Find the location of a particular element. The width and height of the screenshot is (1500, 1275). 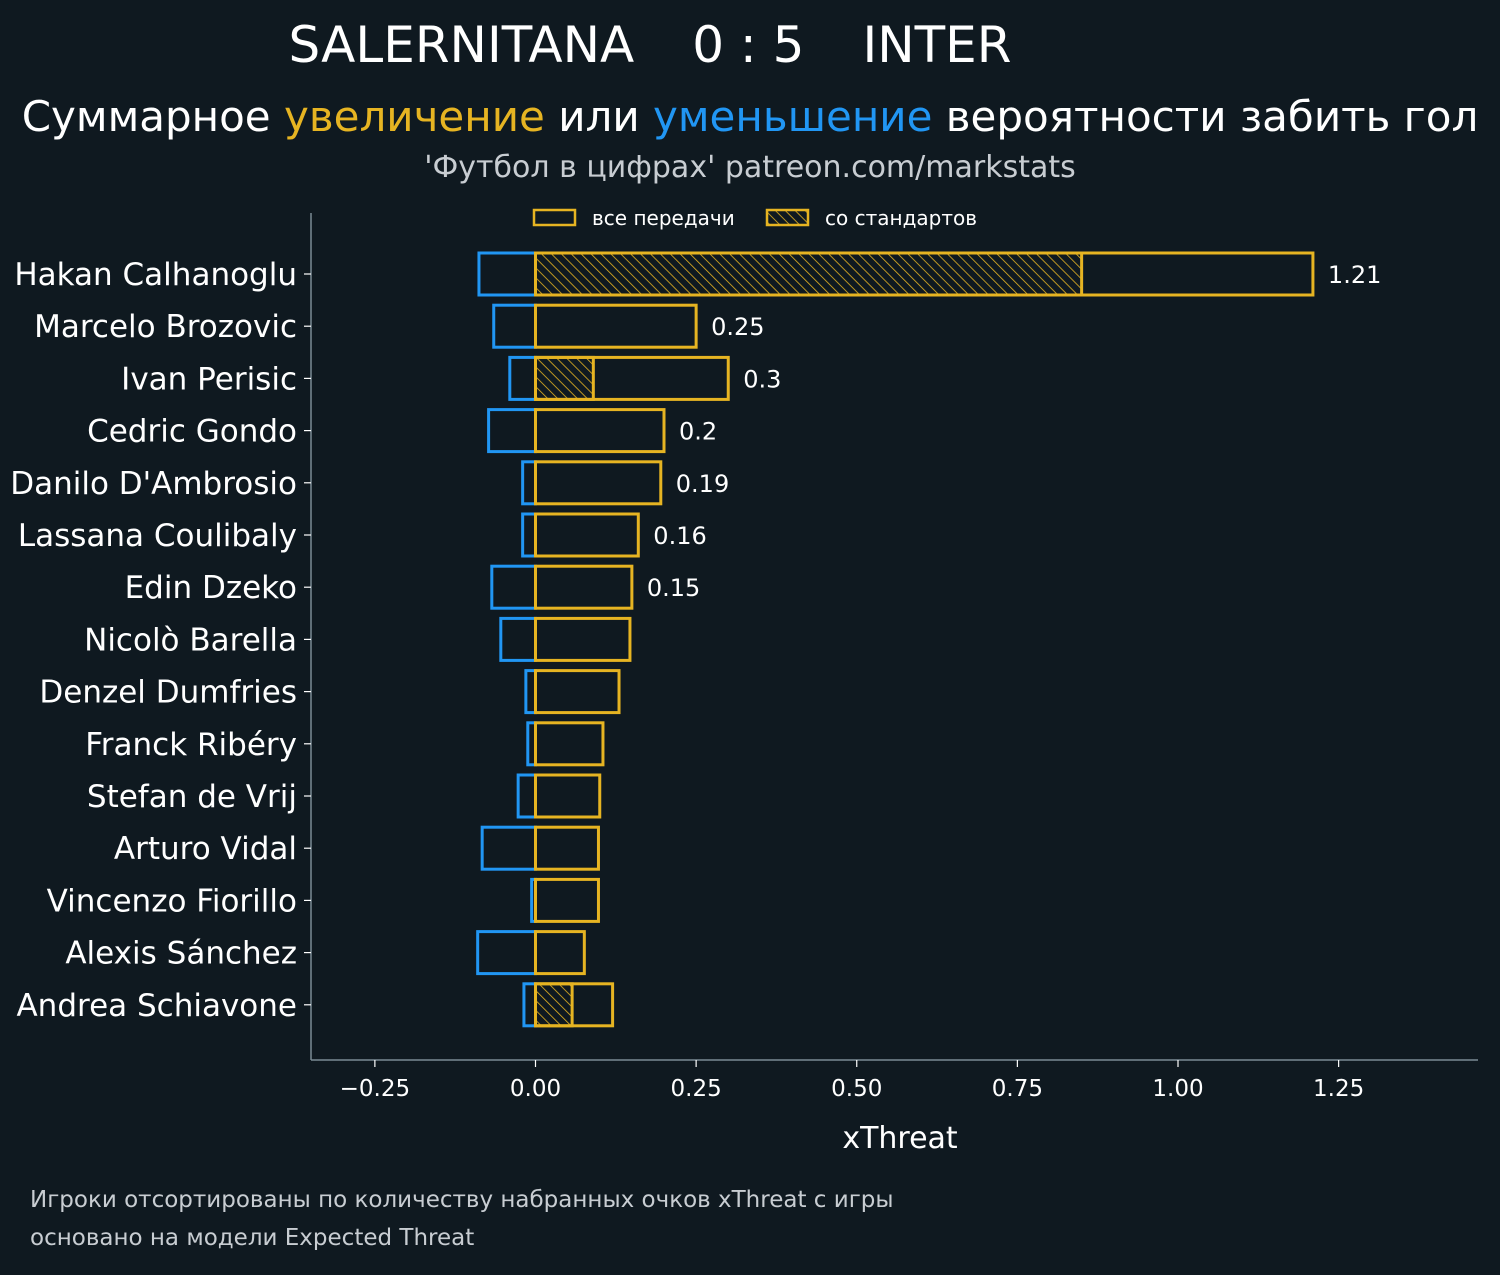

subtitle-decrease: уменьшение is located at coordinates (792, 116).